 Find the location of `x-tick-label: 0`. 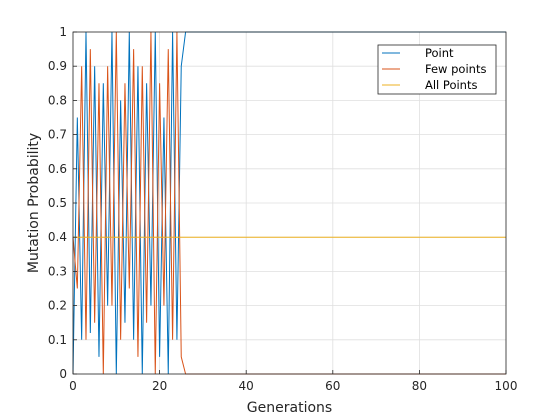

x-tick-label: 0 is located at coordinates (73, 386).